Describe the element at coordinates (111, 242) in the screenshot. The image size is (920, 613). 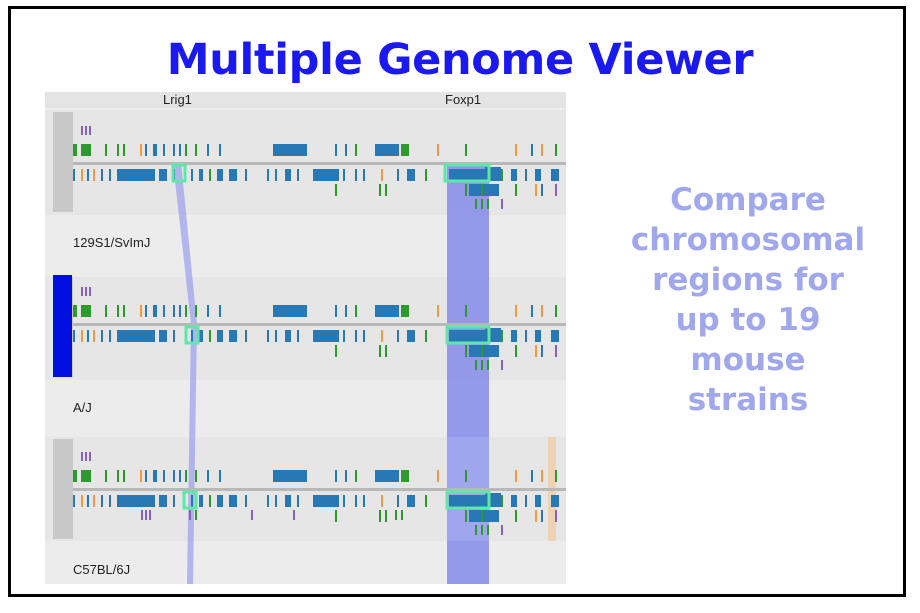
I see `strain-label-1: 129S1/SvImJ` at that location.